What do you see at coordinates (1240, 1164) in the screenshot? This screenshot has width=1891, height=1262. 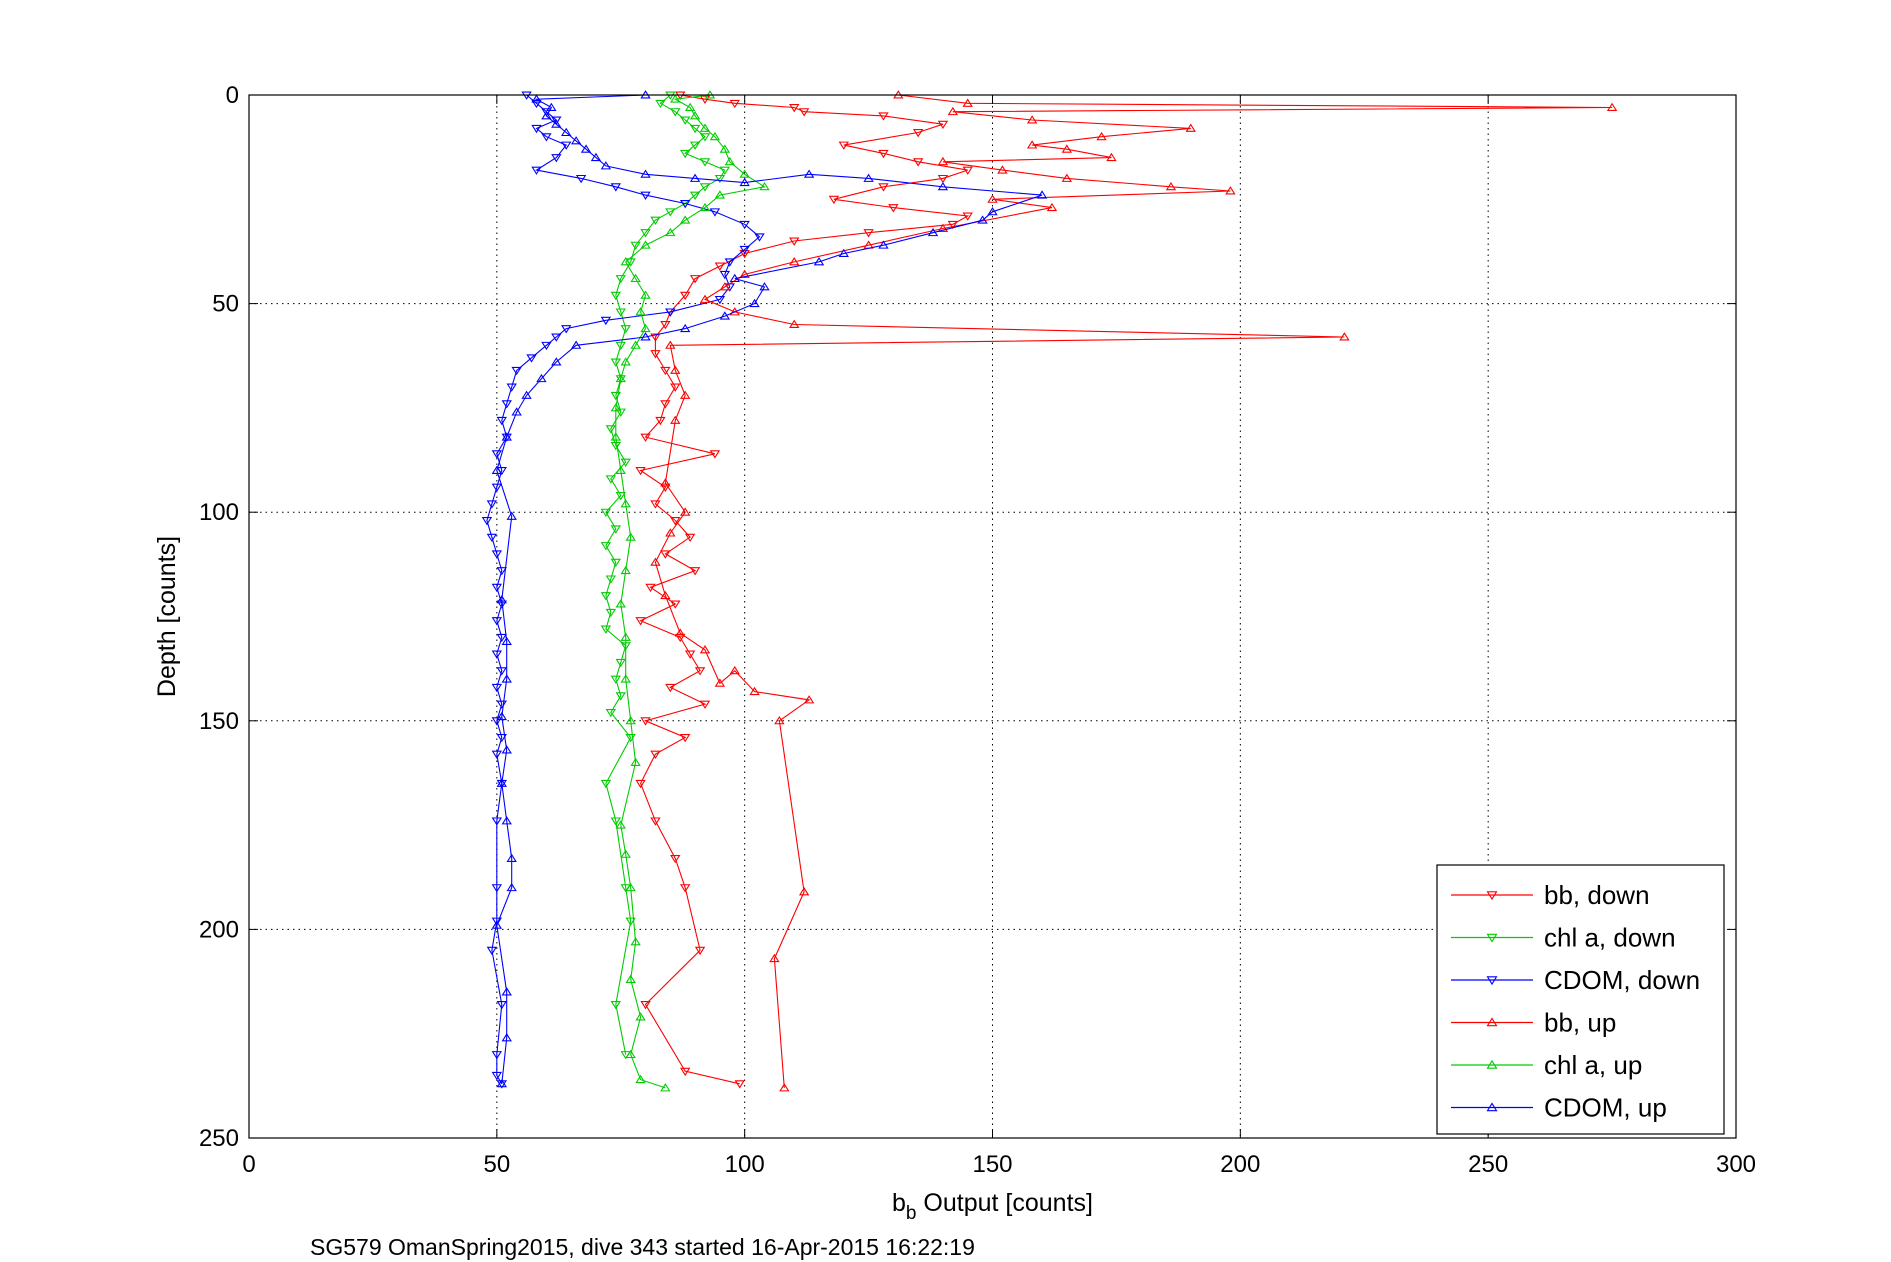 I see `x-tick-label: 200` at bounding box center [1240, 1164].